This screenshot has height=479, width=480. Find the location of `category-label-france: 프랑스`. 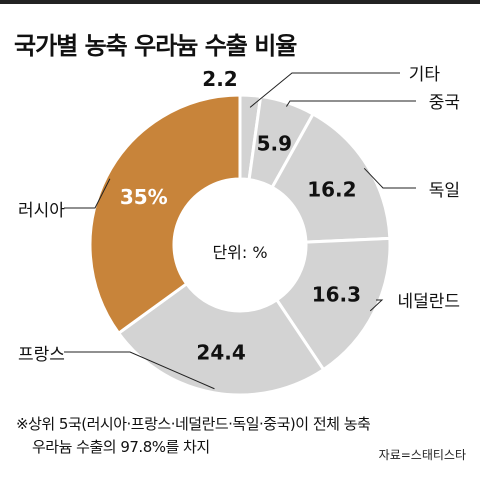

category-label-france: 프랑스 is located at coordinates (41, 355).